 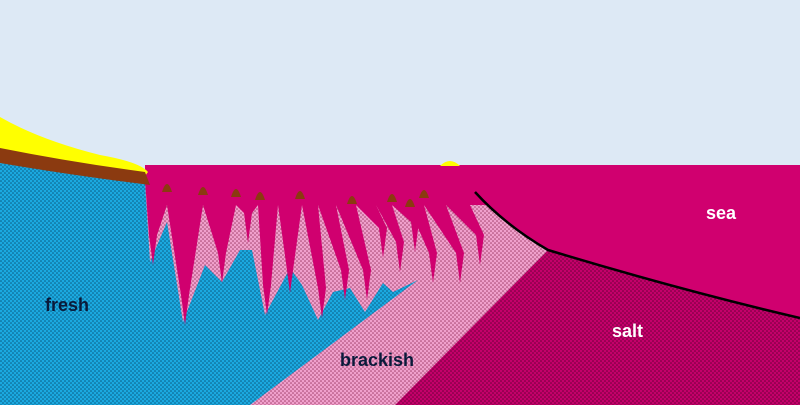 I want to click on label-sea: sea, so click(x=721, y=213).